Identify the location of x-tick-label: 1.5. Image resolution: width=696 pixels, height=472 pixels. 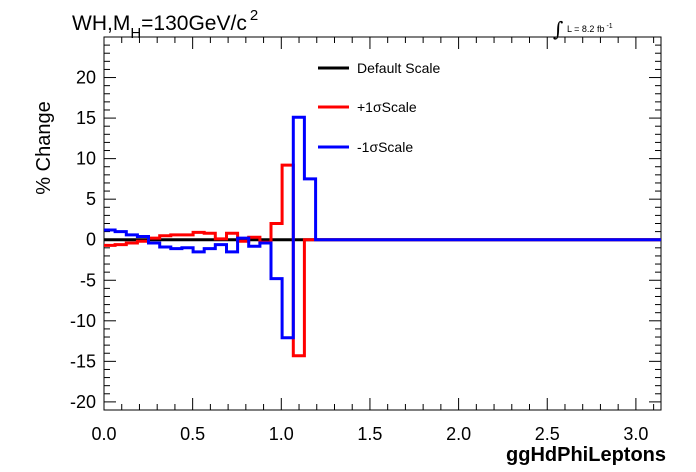
(369, 434).